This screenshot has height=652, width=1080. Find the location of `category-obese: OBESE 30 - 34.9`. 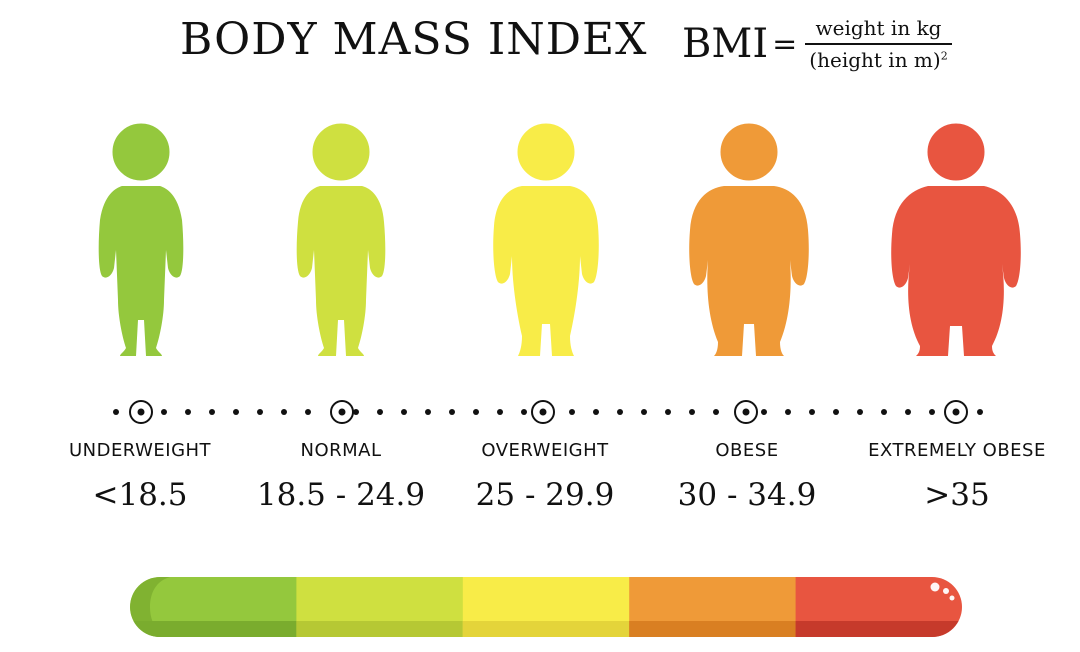

category-obese: OBESE 30 - 34.9 is located at coordinates (747, 476).